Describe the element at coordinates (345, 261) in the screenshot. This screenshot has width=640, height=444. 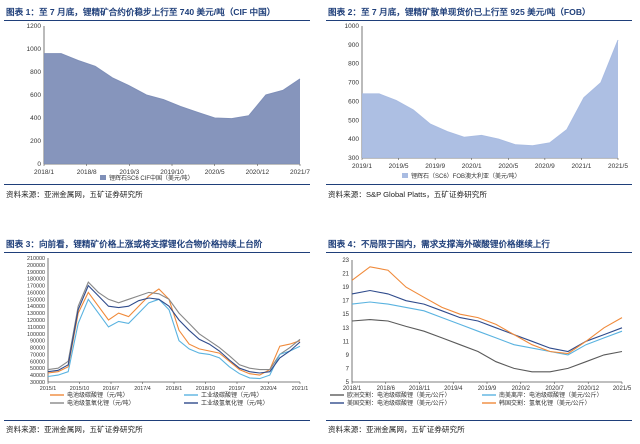
I see `y-tick-label: 23` at that location.